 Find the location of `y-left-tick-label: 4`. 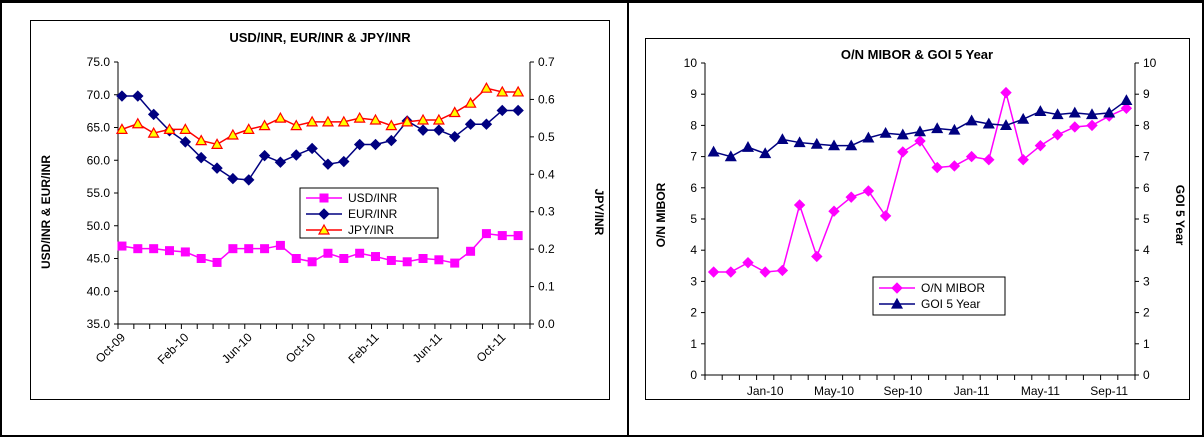

y-left-tick-label: 4 is located at coordinates (693, 250).